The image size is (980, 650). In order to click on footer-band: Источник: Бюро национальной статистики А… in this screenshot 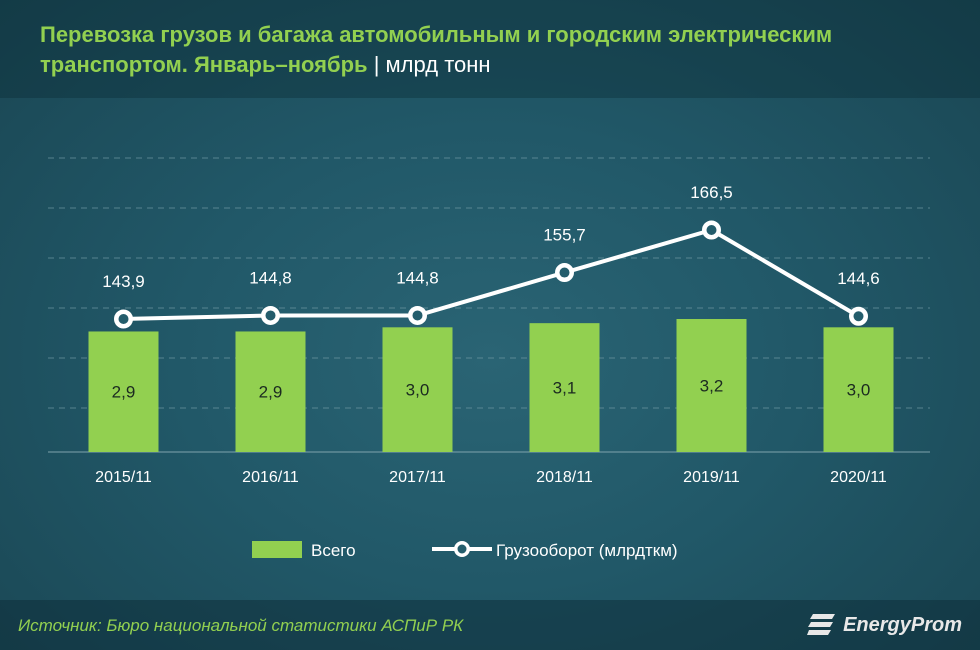, I will do `click(490, 625)`.